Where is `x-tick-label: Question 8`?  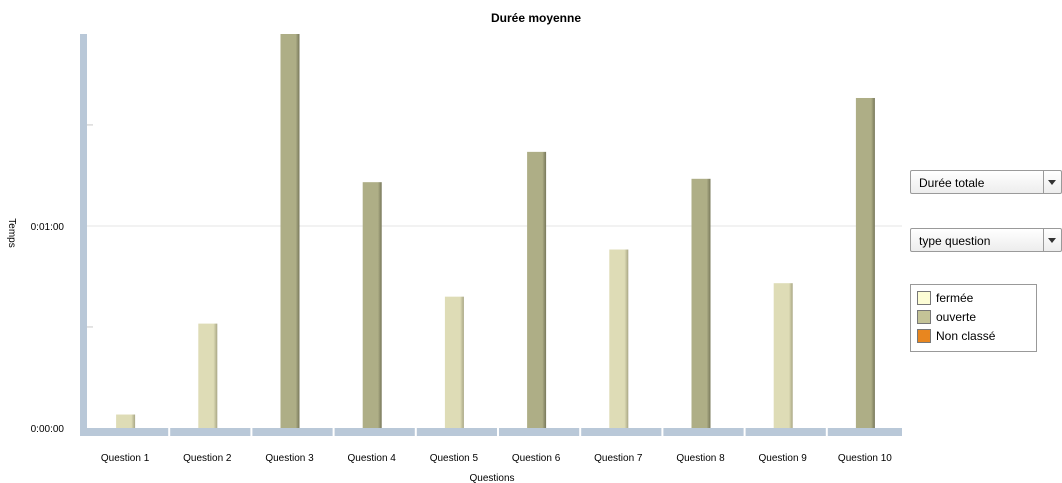
x-tick-label: Question 8 is located at coordinates (700, 458).